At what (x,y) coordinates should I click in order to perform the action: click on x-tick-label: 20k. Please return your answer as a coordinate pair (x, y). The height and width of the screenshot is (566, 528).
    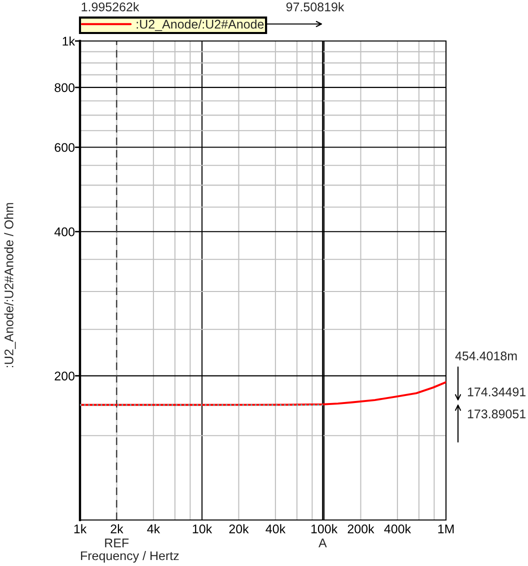
    Looking at the image, I should click on (239, 529).